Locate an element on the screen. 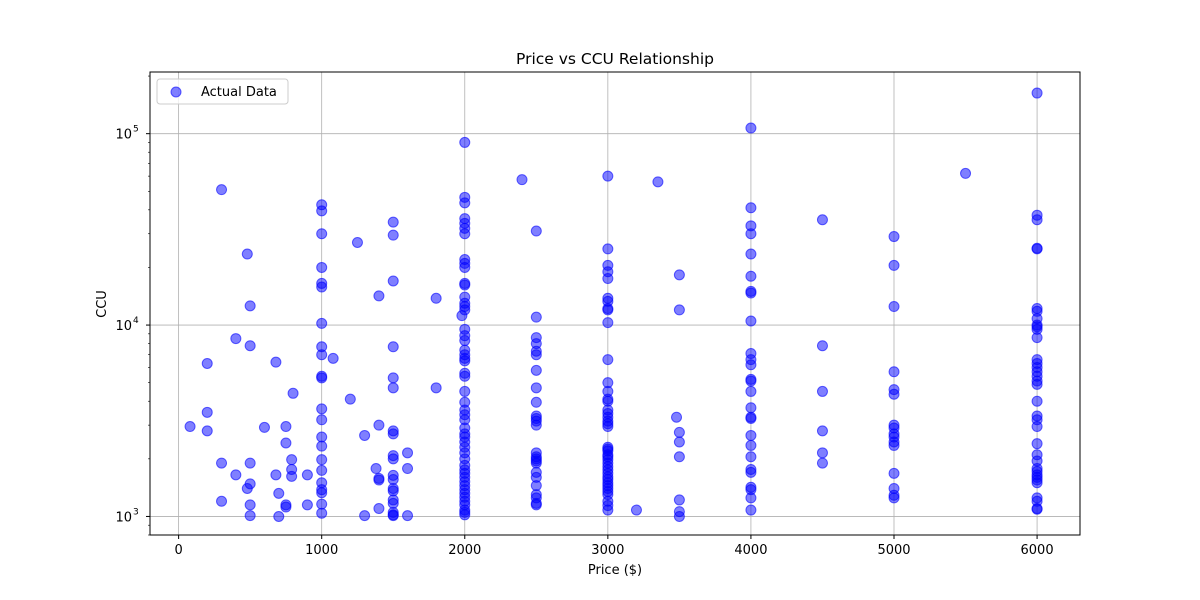  y-tick-exponent: 3 is located at coordinates (136, 512).